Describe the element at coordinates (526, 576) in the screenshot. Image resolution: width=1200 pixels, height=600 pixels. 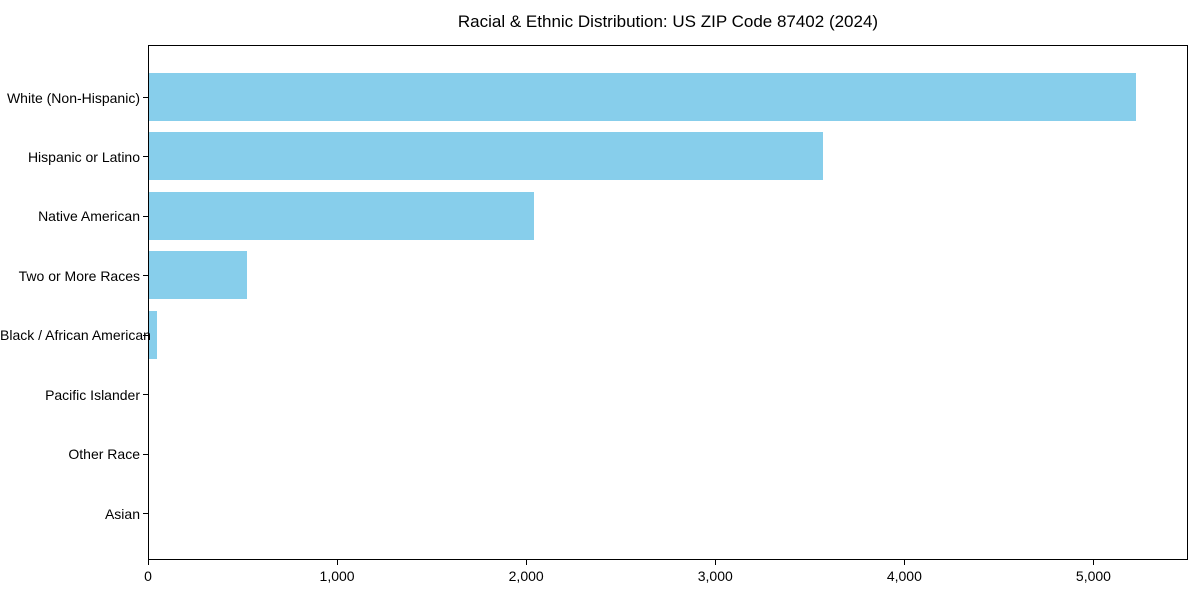
I see `x-tick-label: 2,000` at that location.